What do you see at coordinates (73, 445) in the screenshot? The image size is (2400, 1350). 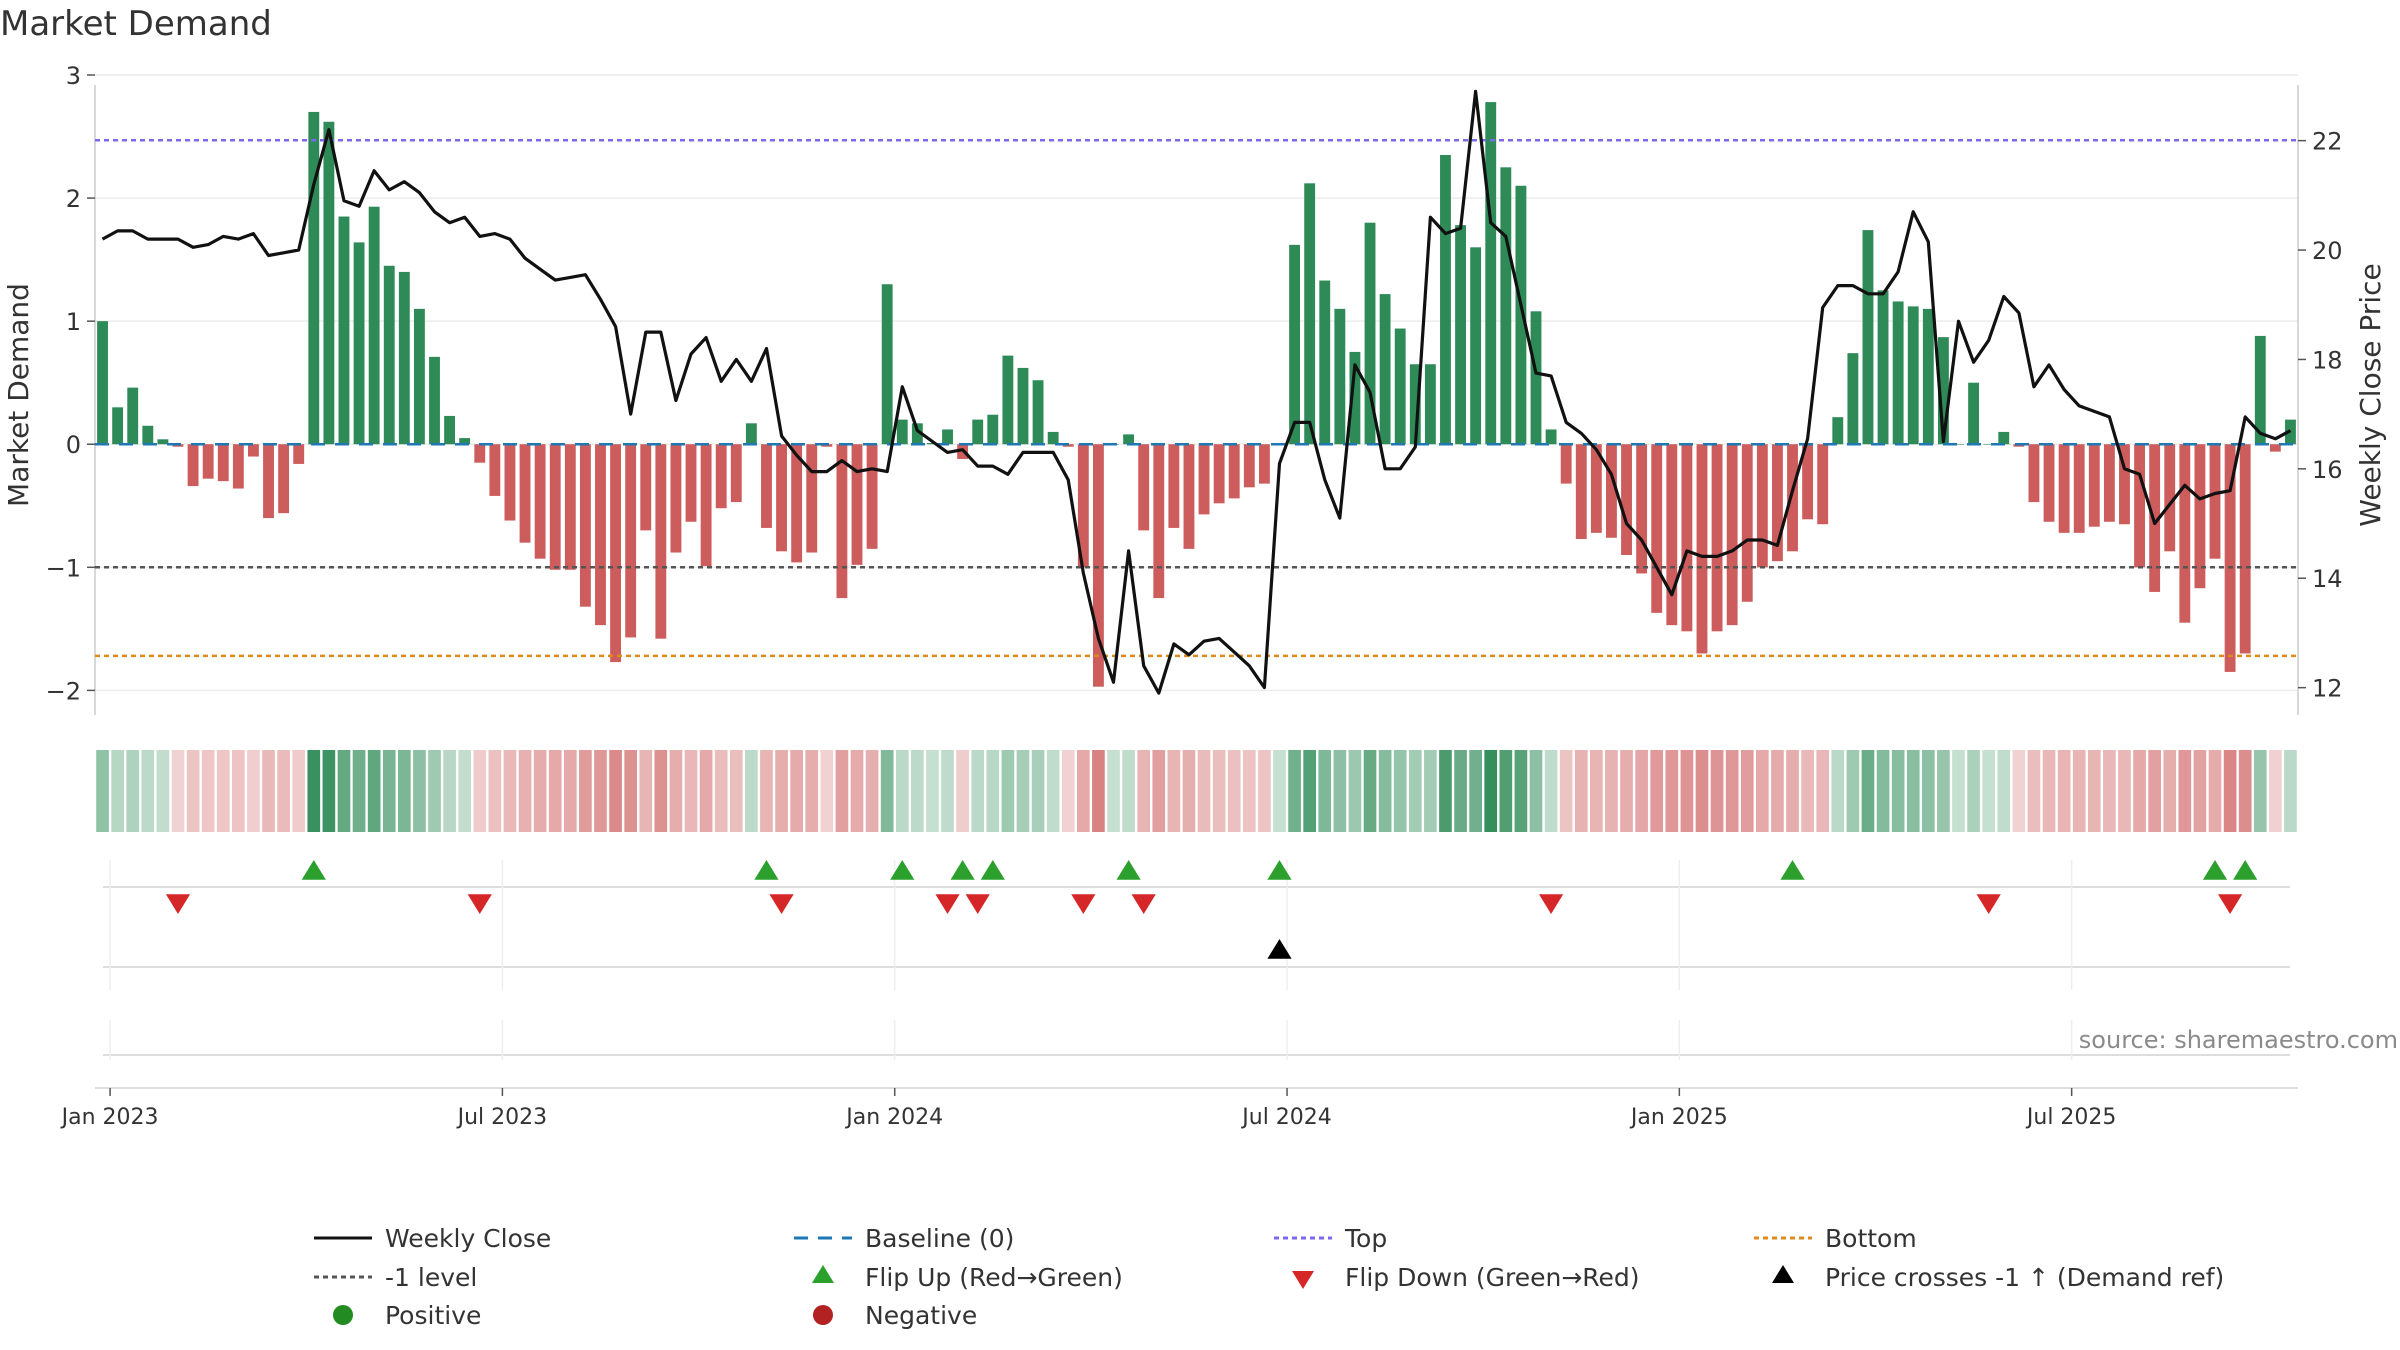 I see `left-tick-label: 0` at bounding box center [73, 445].